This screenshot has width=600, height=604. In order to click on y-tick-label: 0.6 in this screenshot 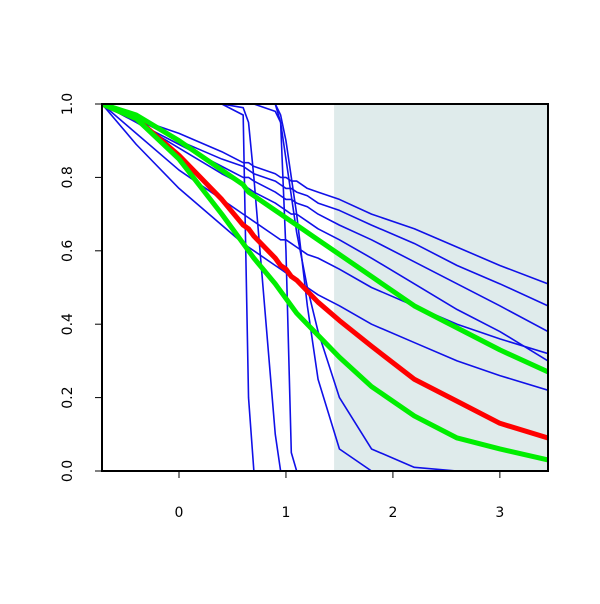, I will do `click(68, 251)`.